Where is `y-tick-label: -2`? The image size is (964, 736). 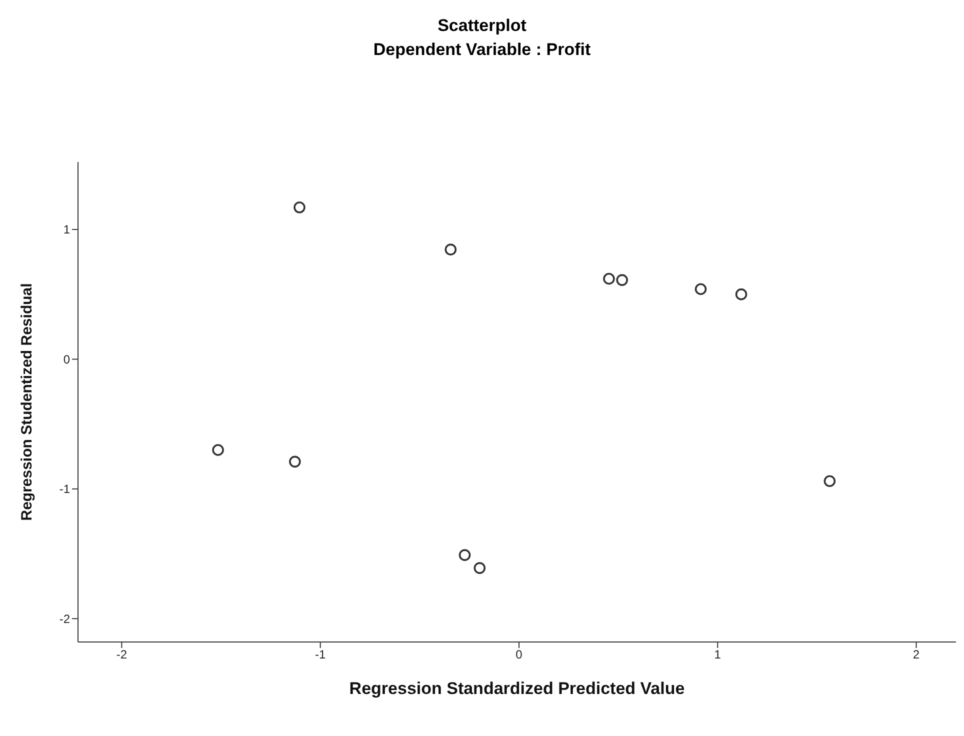
y-tick-label: -2 is located at coordinates (64, 619).